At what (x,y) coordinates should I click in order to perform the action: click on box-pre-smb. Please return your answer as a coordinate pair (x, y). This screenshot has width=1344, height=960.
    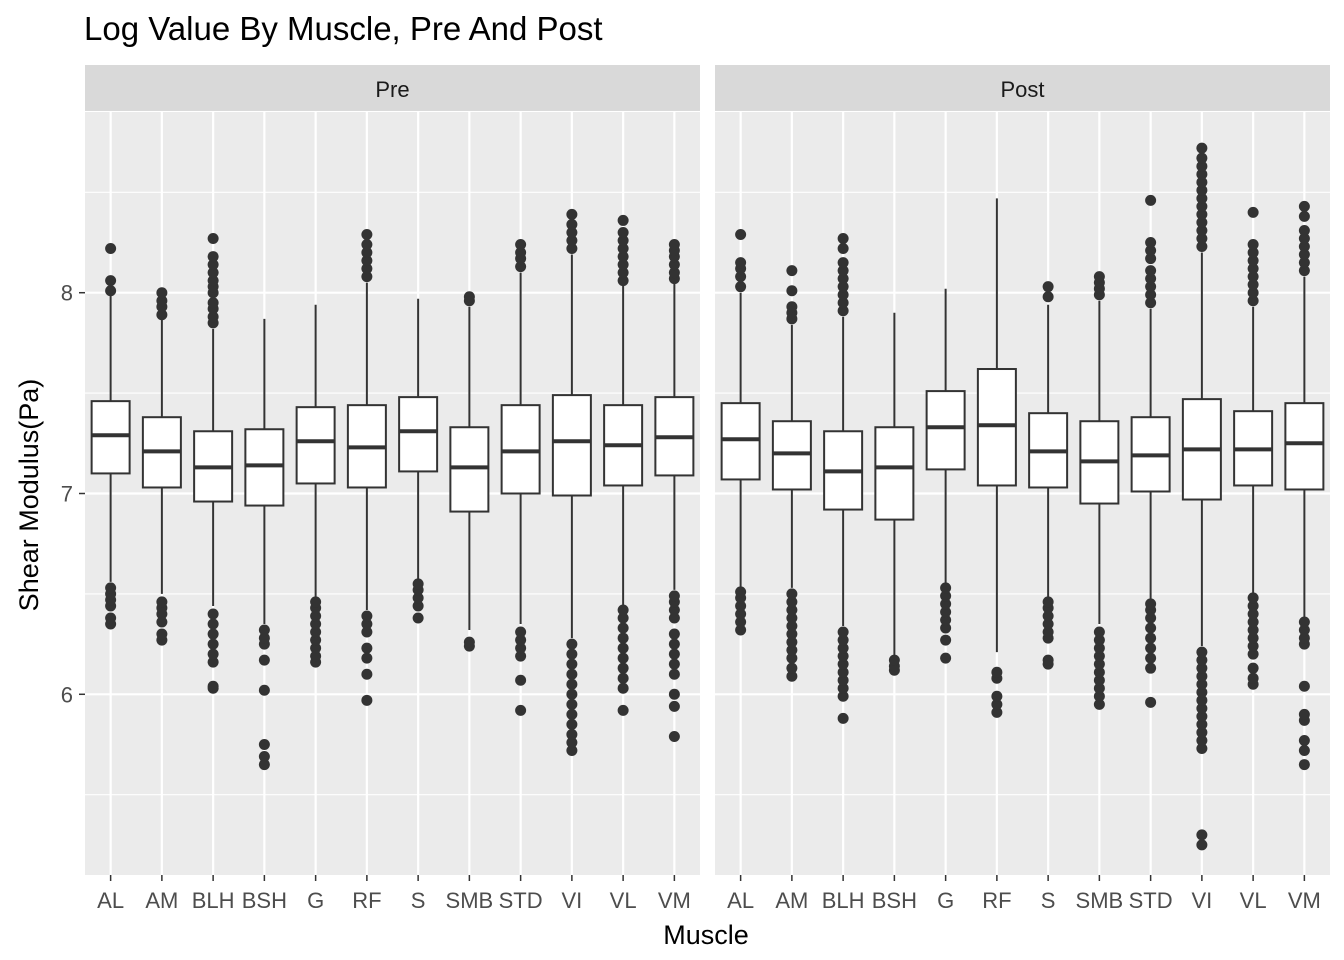
    Looking at the image, I should click on (469, 471).